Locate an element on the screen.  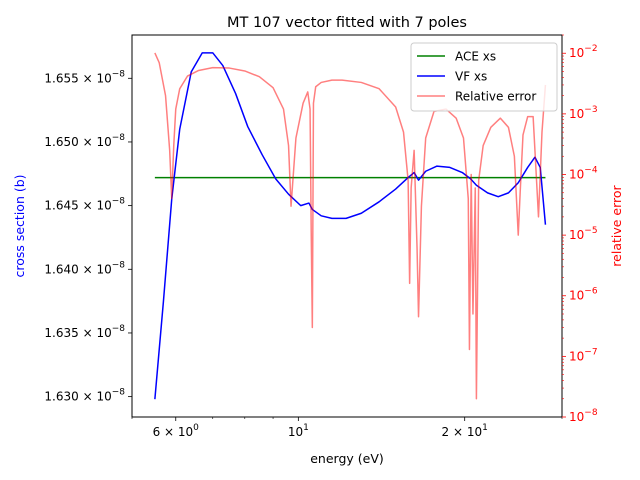
chart-title: MT 107 vector fitted with 7 poles is located at coordinates (347, 23).